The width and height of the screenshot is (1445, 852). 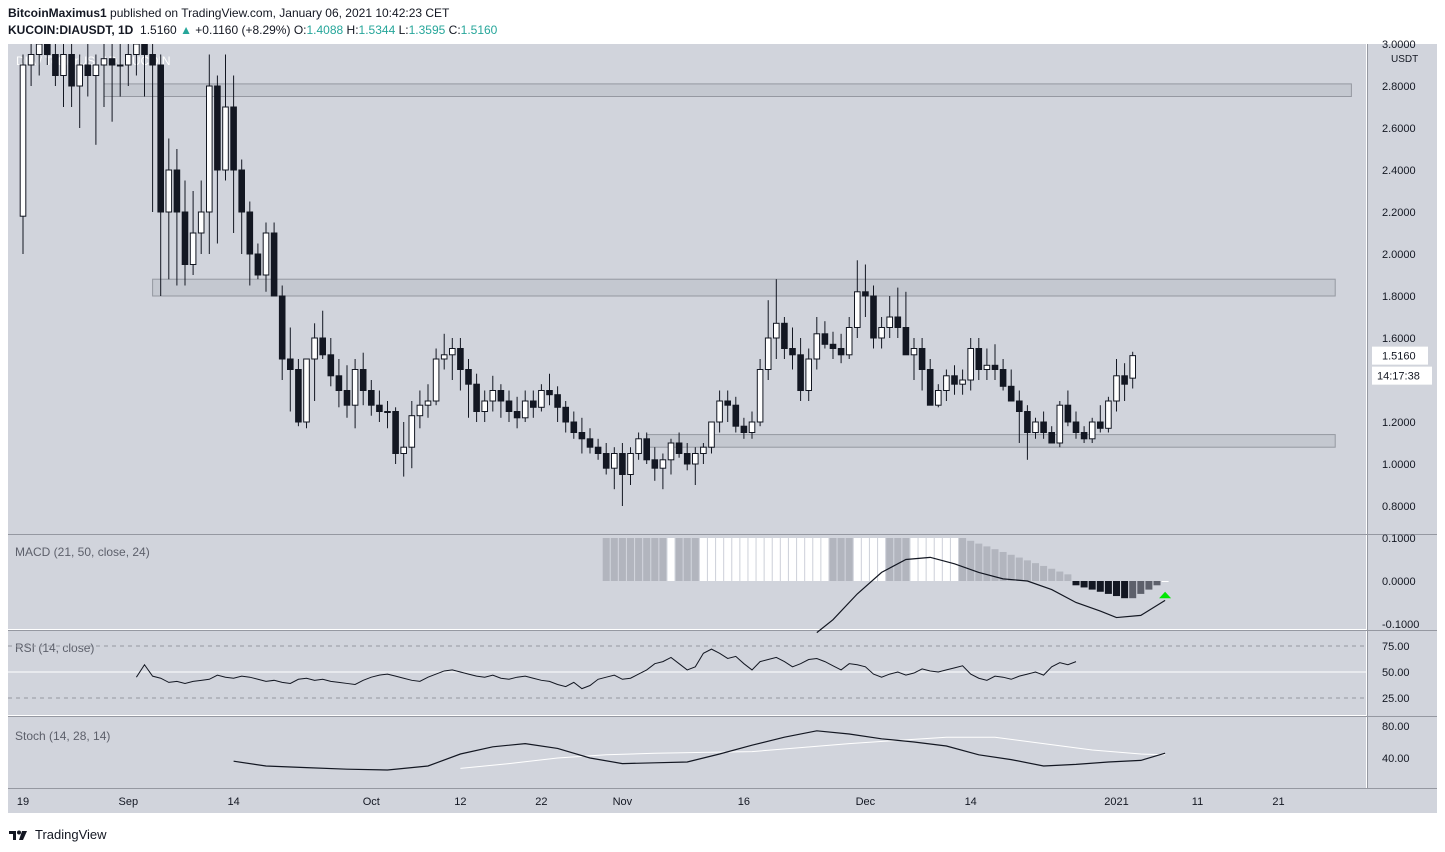 What do you see at coordinates (57, 13) in the screenshot?
I see `author-name: BitcoinMaximus1` at bounding box center [57, 13].